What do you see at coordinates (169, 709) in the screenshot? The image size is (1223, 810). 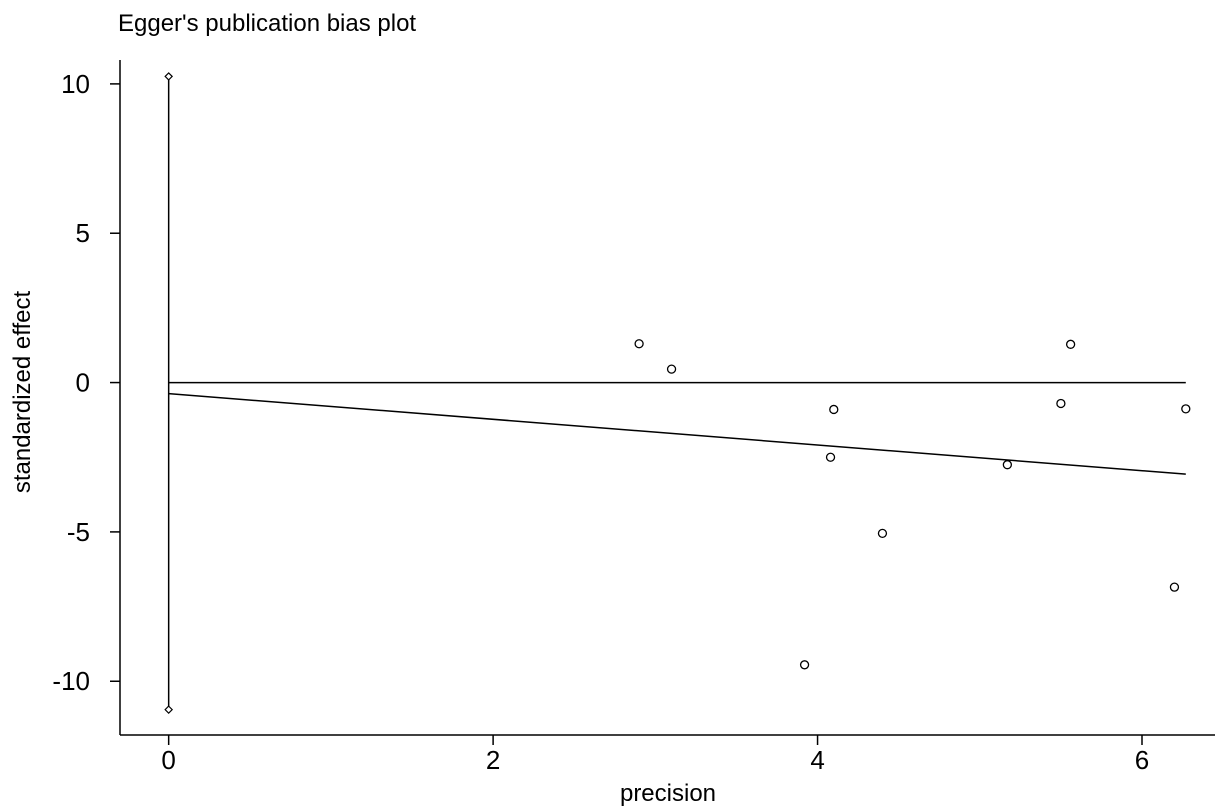 I see `ci-lower-marker` at bounding box center [169, 709].